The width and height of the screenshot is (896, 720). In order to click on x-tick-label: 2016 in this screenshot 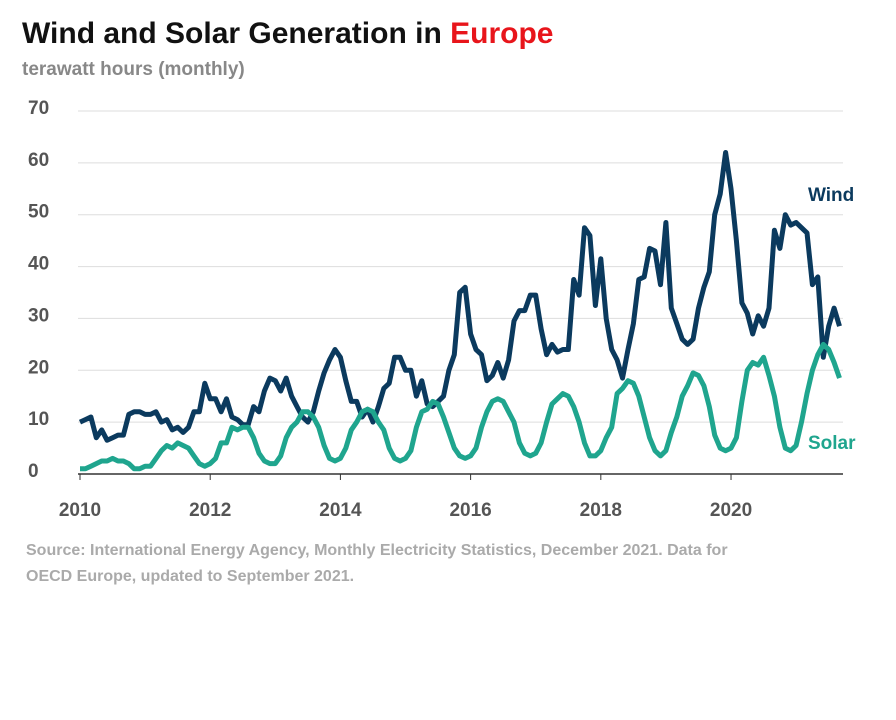, I will do `click(470, 510)`.